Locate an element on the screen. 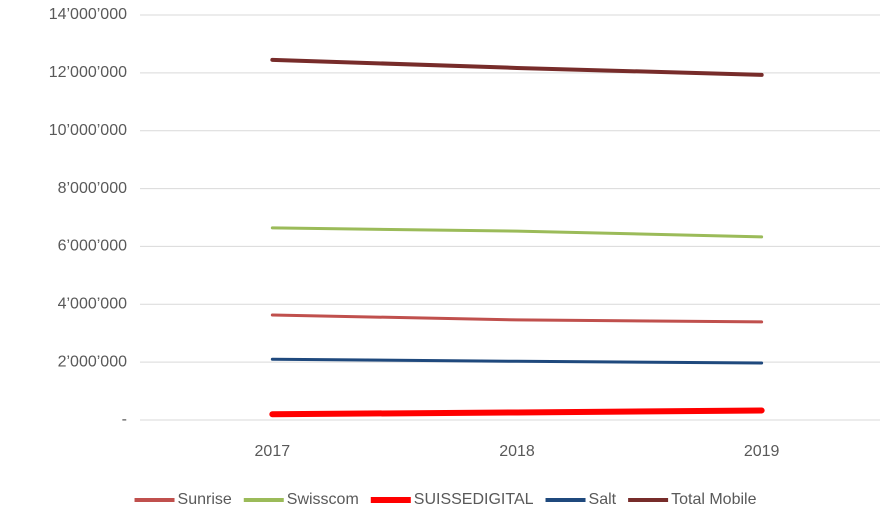 The width and height of the screenshot is (891, 518). legend-label: Sunrise is located at coordinates (205, 499).